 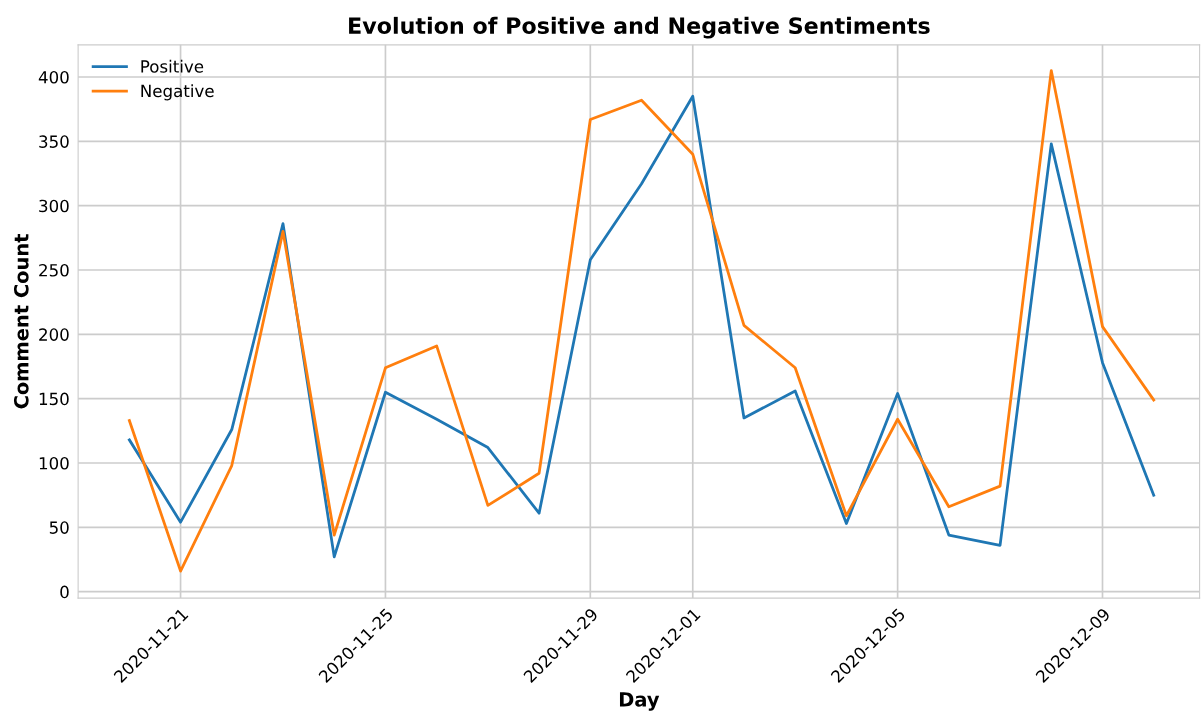 I want to click on y-tick-label: 300, so click(x=54, y=206).